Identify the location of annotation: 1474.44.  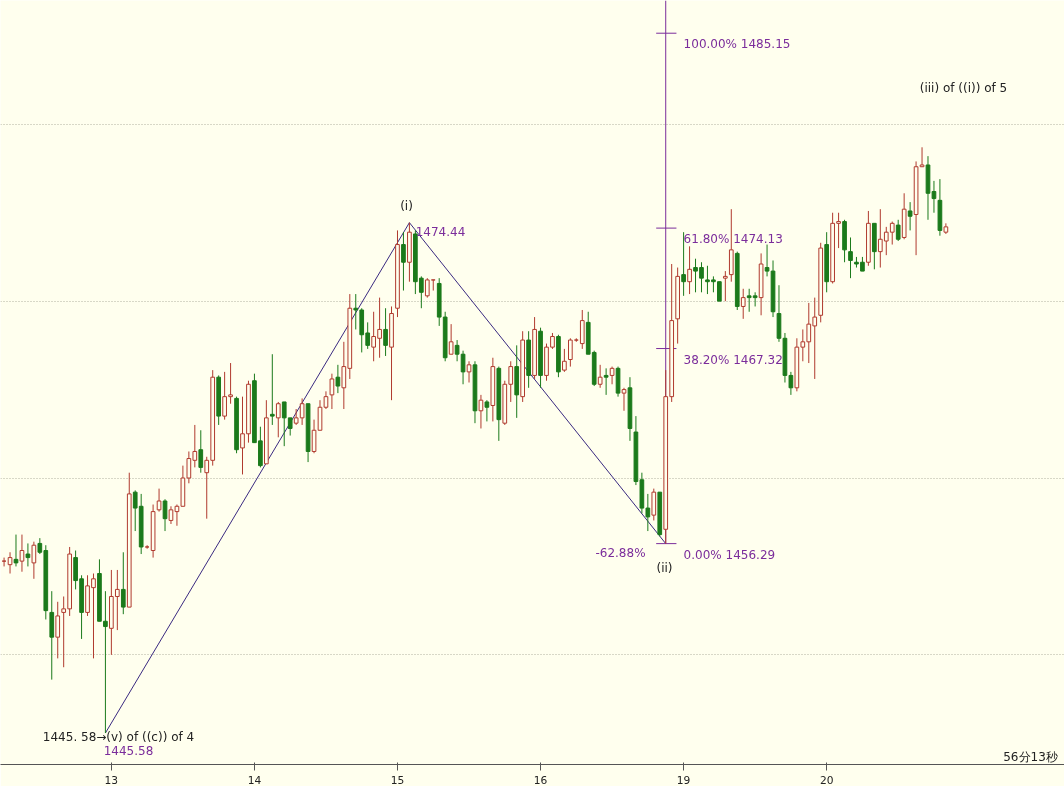
(440, 231).